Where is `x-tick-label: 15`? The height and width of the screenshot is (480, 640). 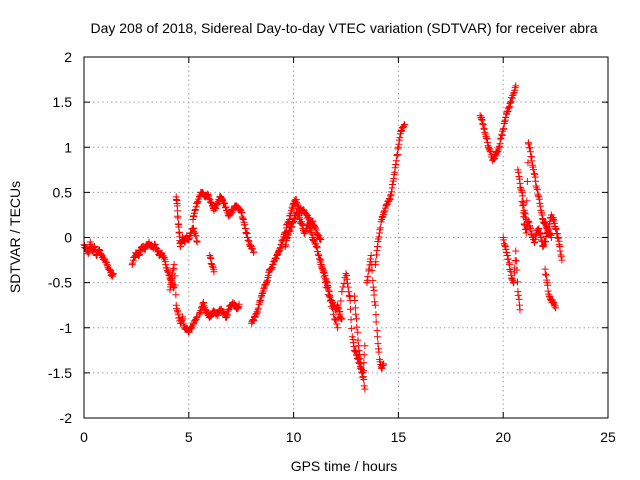 x-tick-label: 15 is located at coordinates (399, 437).